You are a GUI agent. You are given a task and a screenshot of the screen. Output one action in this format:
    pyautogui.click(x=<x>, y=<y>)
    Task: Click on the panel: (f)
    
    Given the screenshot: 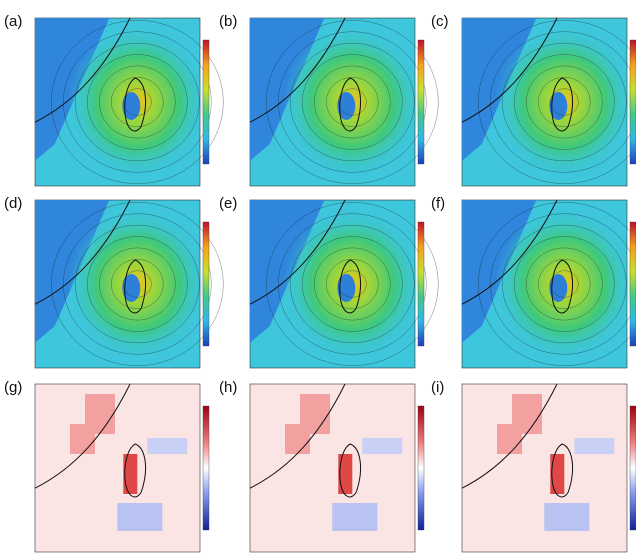 What is the action you would take?
    pyautogui.click(x=533, y=282)
    